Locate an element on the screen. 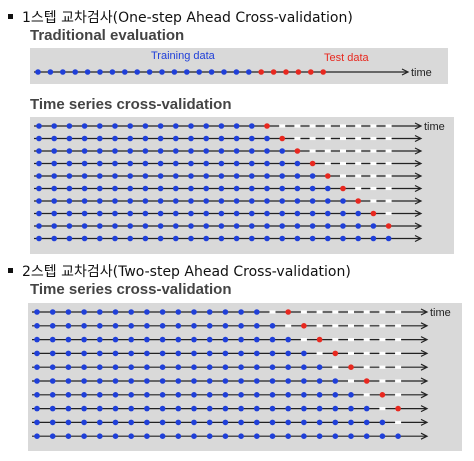 The width and height of the screenshot is (474, 461). cv-one-step-row-3-arrowhead is located at coordinates (418, 151).